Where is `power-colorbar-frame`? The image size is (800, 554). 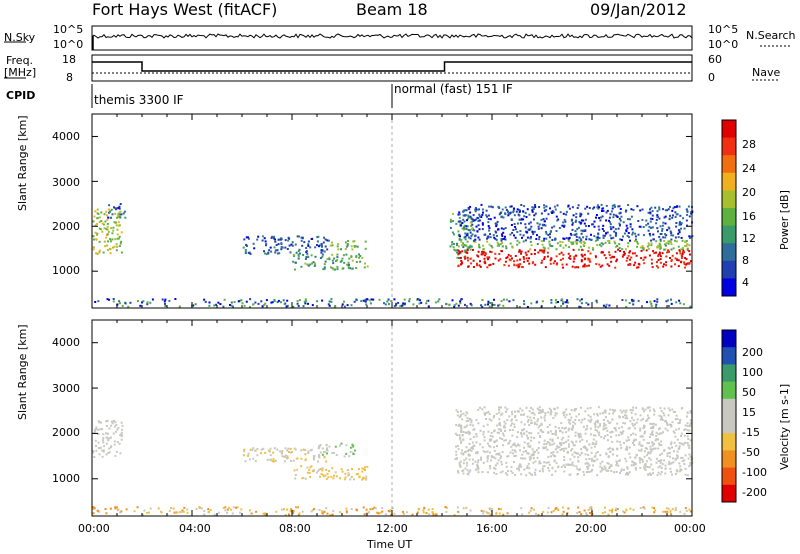
power-colorbar-frame is located at coordinates (729, 208).